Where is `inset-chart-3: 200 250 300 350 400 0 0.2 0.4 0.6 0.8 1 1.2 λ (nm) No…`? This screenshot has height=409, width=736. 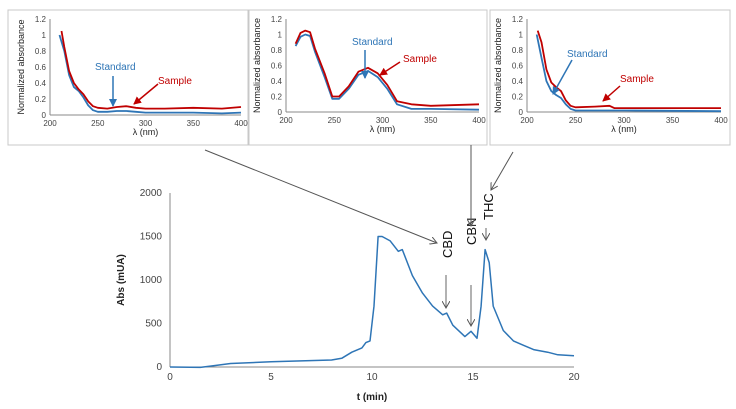
inset-chart-3: 200 250 300 350 400 0 0.2 0.4 0.6 0.8 1 1.2 λ (nm) No… is located at coordinates (610, 74).